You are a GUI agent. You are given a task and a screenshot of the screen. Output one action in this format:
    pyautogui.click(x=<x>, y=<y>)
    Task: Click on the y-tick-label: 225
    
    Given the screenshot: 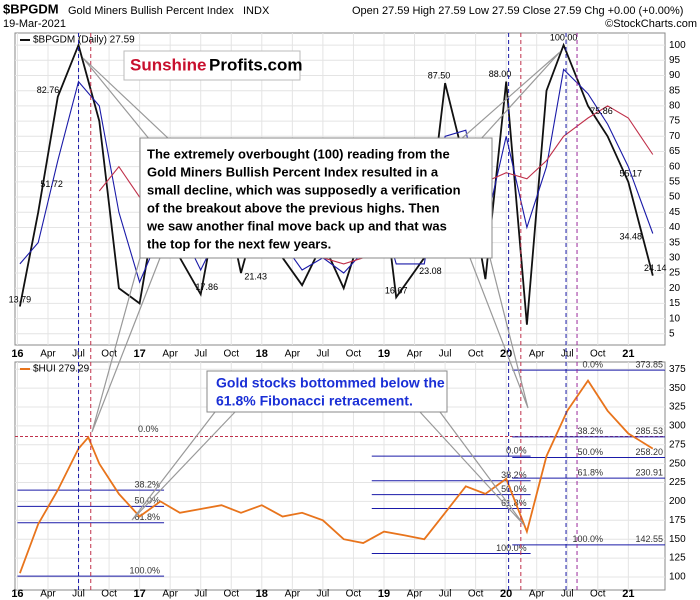 What is the action you would take?
    pyautogui.click(x=677, y=482)
    